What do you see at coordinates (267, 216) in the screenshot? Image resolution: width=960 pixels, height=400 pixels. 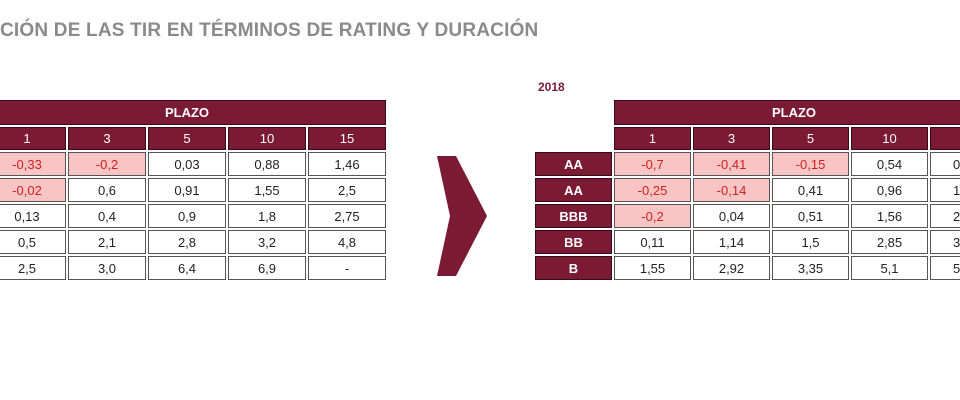 I see `table-cell: 1,8` at bounding box center [267, 216].